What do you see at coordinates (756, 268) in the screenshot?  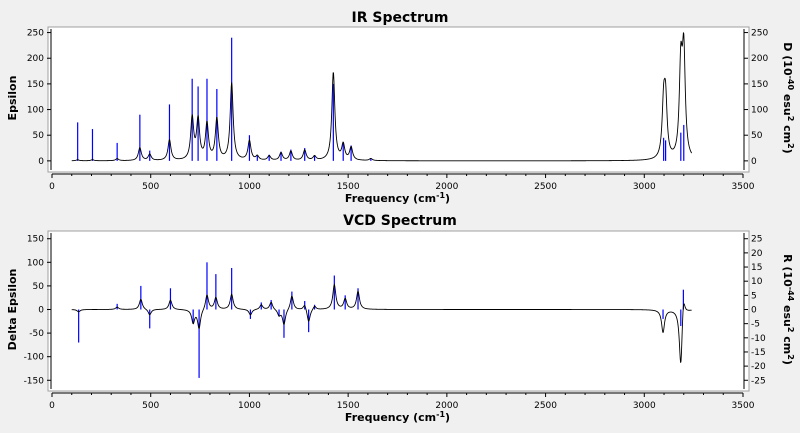 I see `y2-tick-label-8: 15` at bounding box center [756, 268].